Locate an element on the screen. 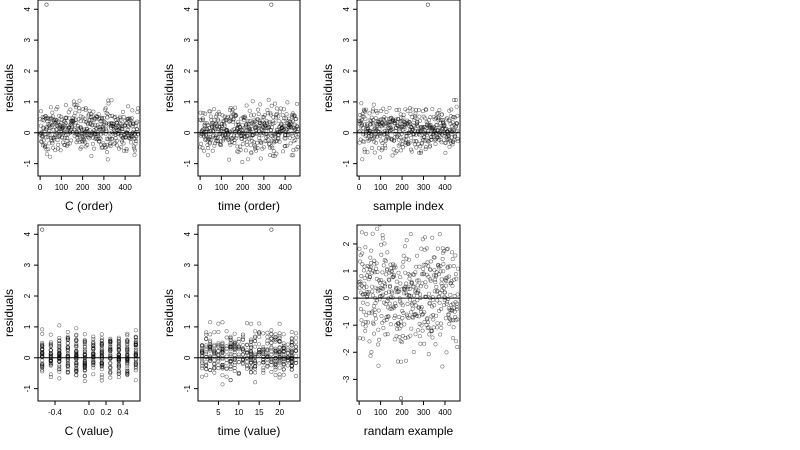  y-axis-title: residuals is located at coordinates (328, 88).